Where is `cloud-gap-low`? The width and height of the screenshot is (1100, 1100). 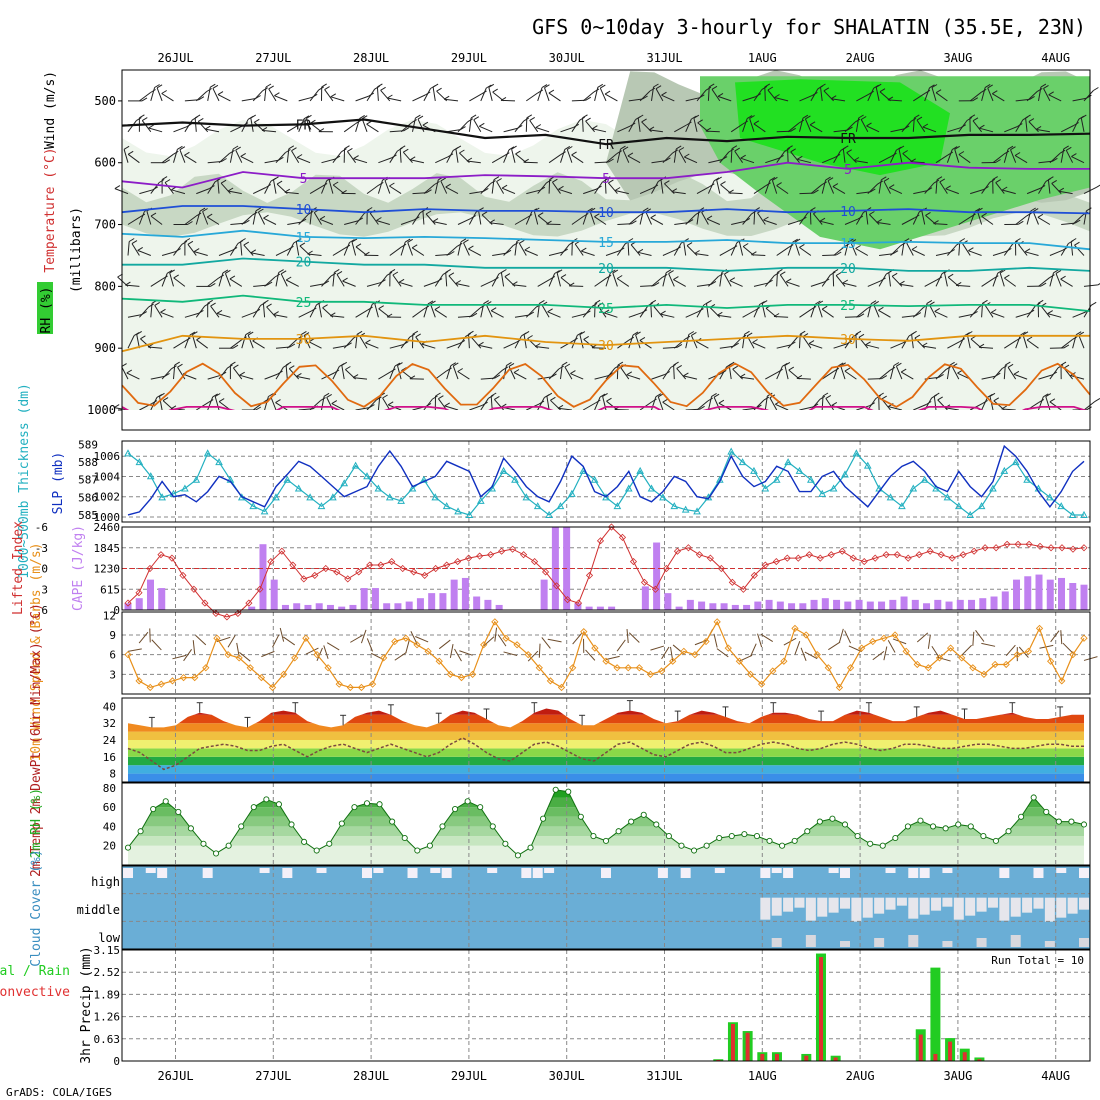 cloud-gap-low is located at coordinates (810, 941).